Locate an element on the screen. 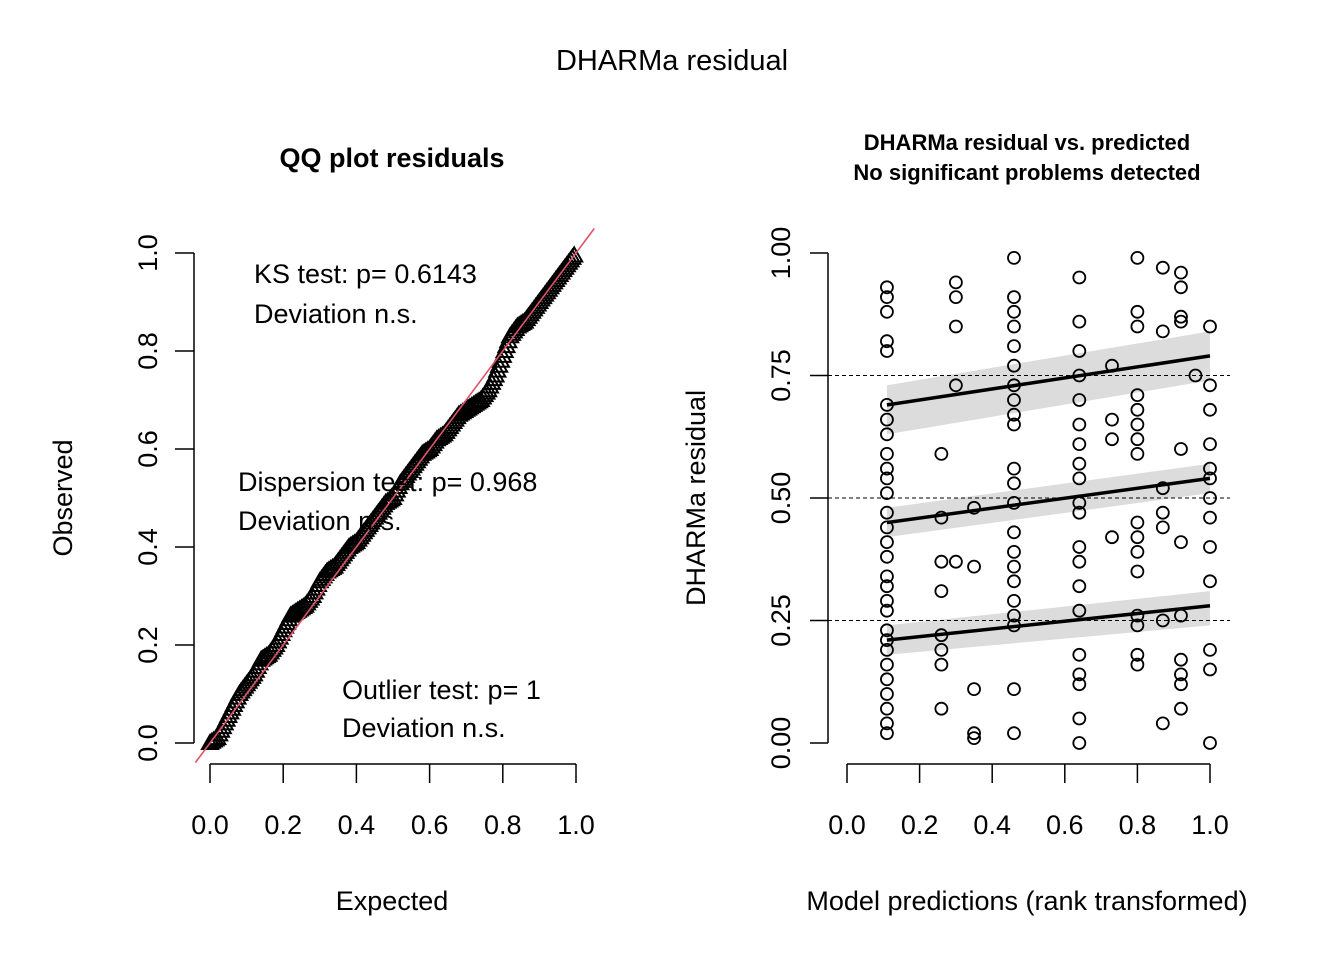  resid-x-tick-label: 0.4 is located at coordinates (992, 825).